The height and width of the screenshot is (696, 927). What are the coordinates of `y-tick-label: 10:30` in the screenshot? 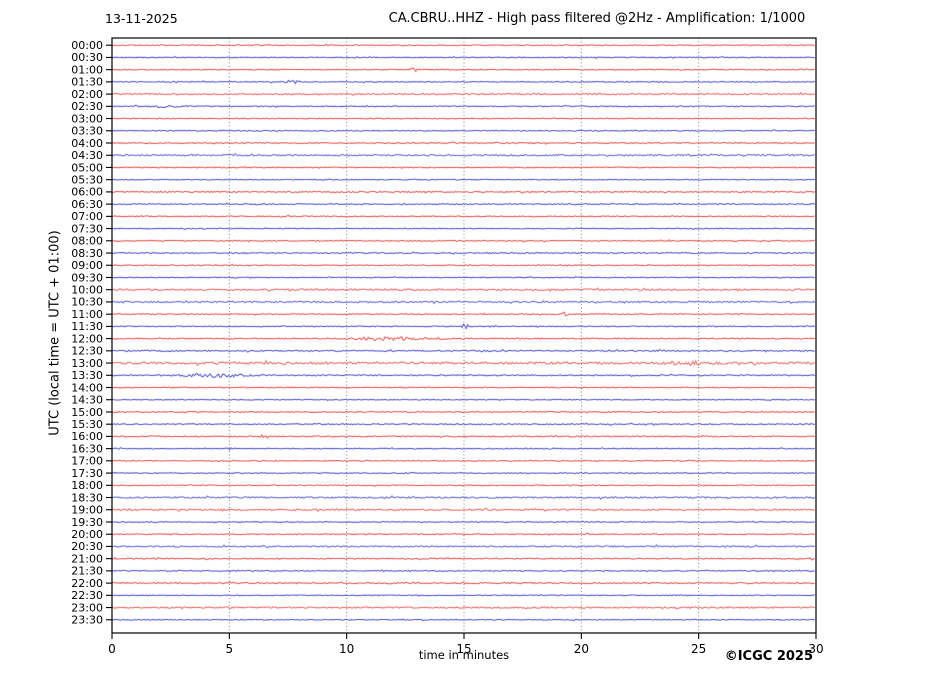 It's located at (87, 302).